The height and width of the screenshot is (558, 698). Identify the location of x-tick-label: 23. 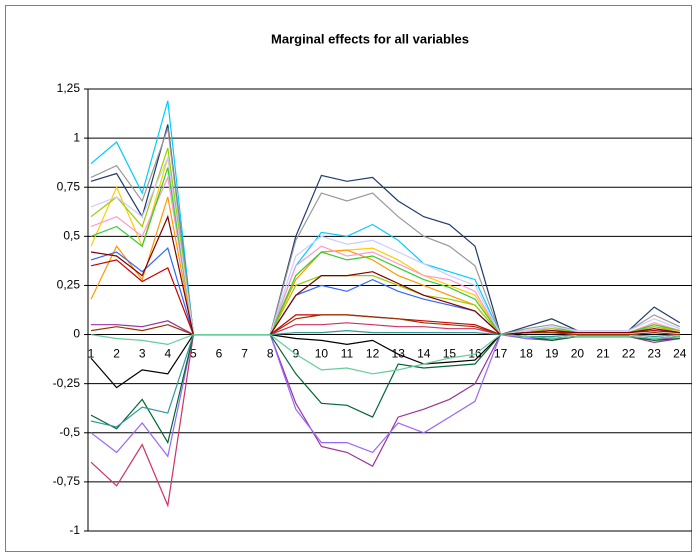
(655, 354).